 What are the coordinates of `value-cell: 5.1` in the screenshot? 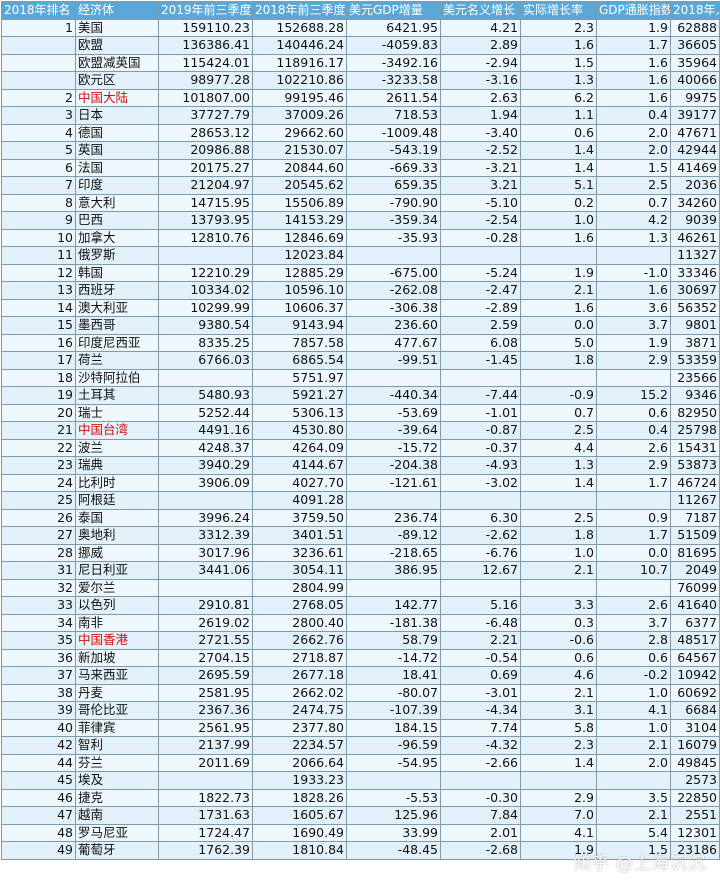 It's located at (558, 185).